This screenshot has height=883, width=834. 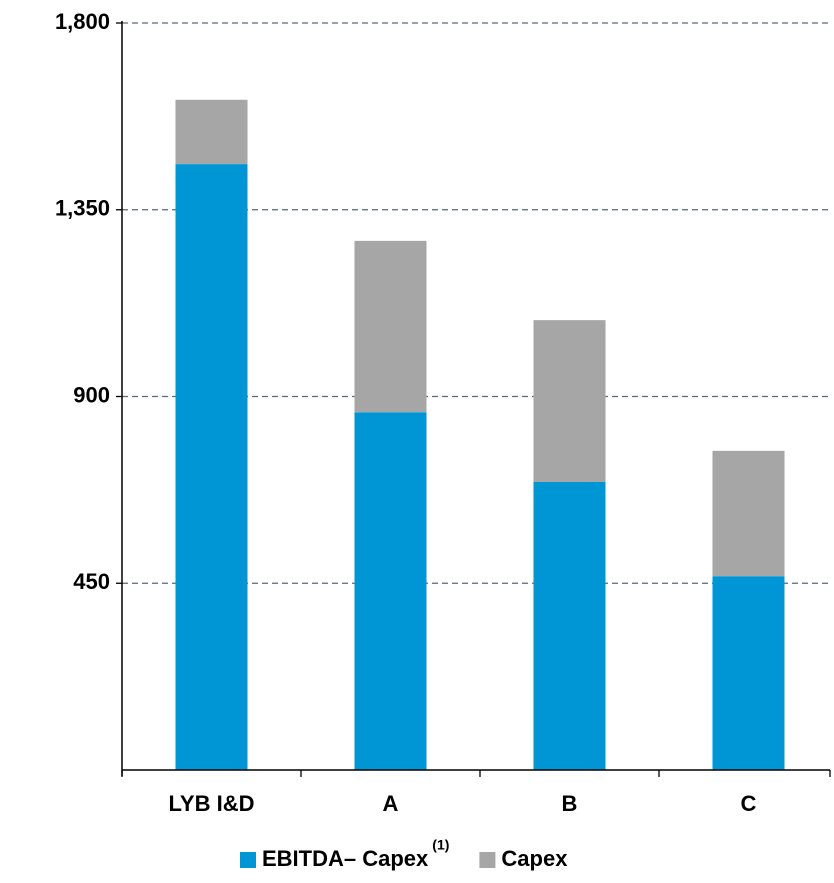 What do you see at coordinates (212, 803) in the screenshot?
I see `x-tick-label: LYB I&D` at bounding box center [212, 803].